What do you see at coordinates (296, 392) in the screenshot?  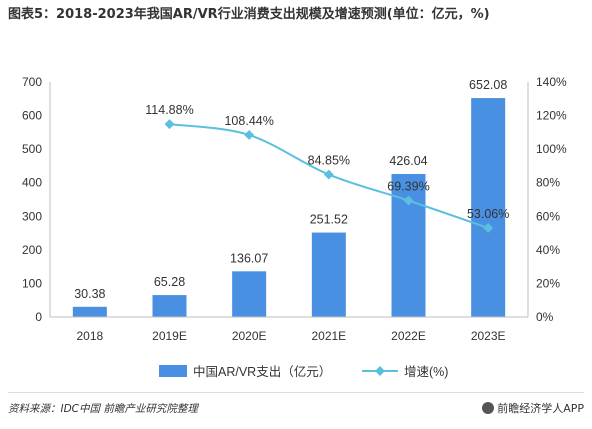 I see `footer-divider` at bounding box center [296, 392].